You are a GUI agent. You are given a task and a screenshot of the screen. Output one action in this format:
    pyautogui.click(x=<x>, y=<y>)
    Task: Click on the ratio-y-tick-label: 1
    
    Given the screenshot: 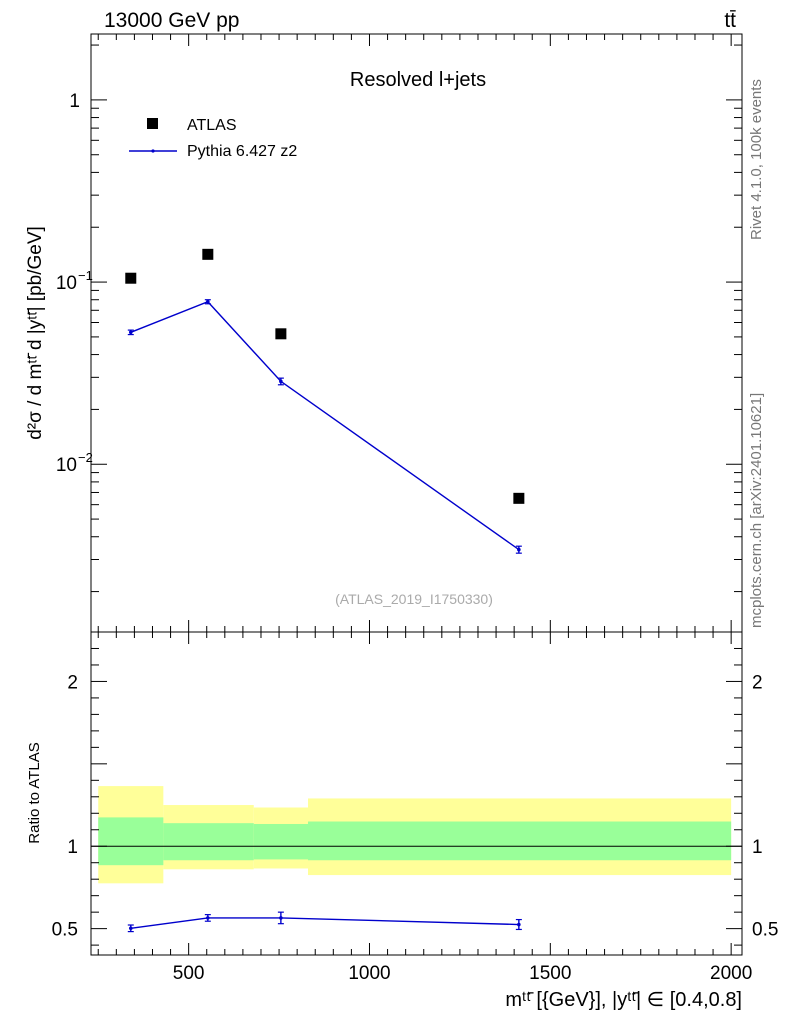 What is the action you would take?
    pyautogui.click(x=72, y=847)
    